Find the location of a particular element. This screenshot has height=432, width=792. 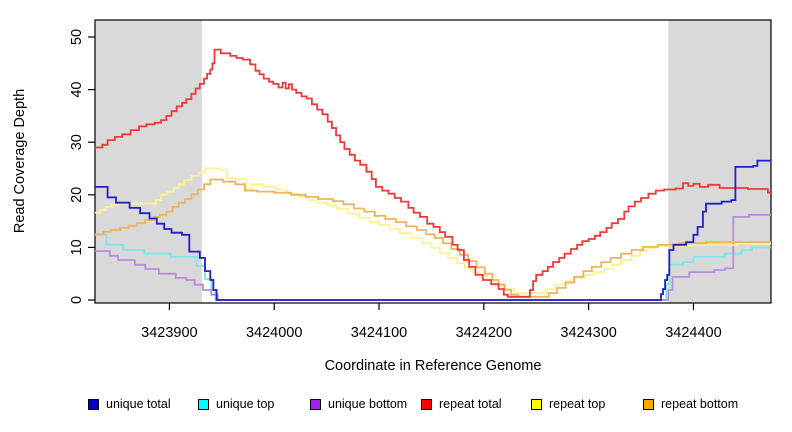

legend-swatch-unique-top is located at coordinates (203, 404).